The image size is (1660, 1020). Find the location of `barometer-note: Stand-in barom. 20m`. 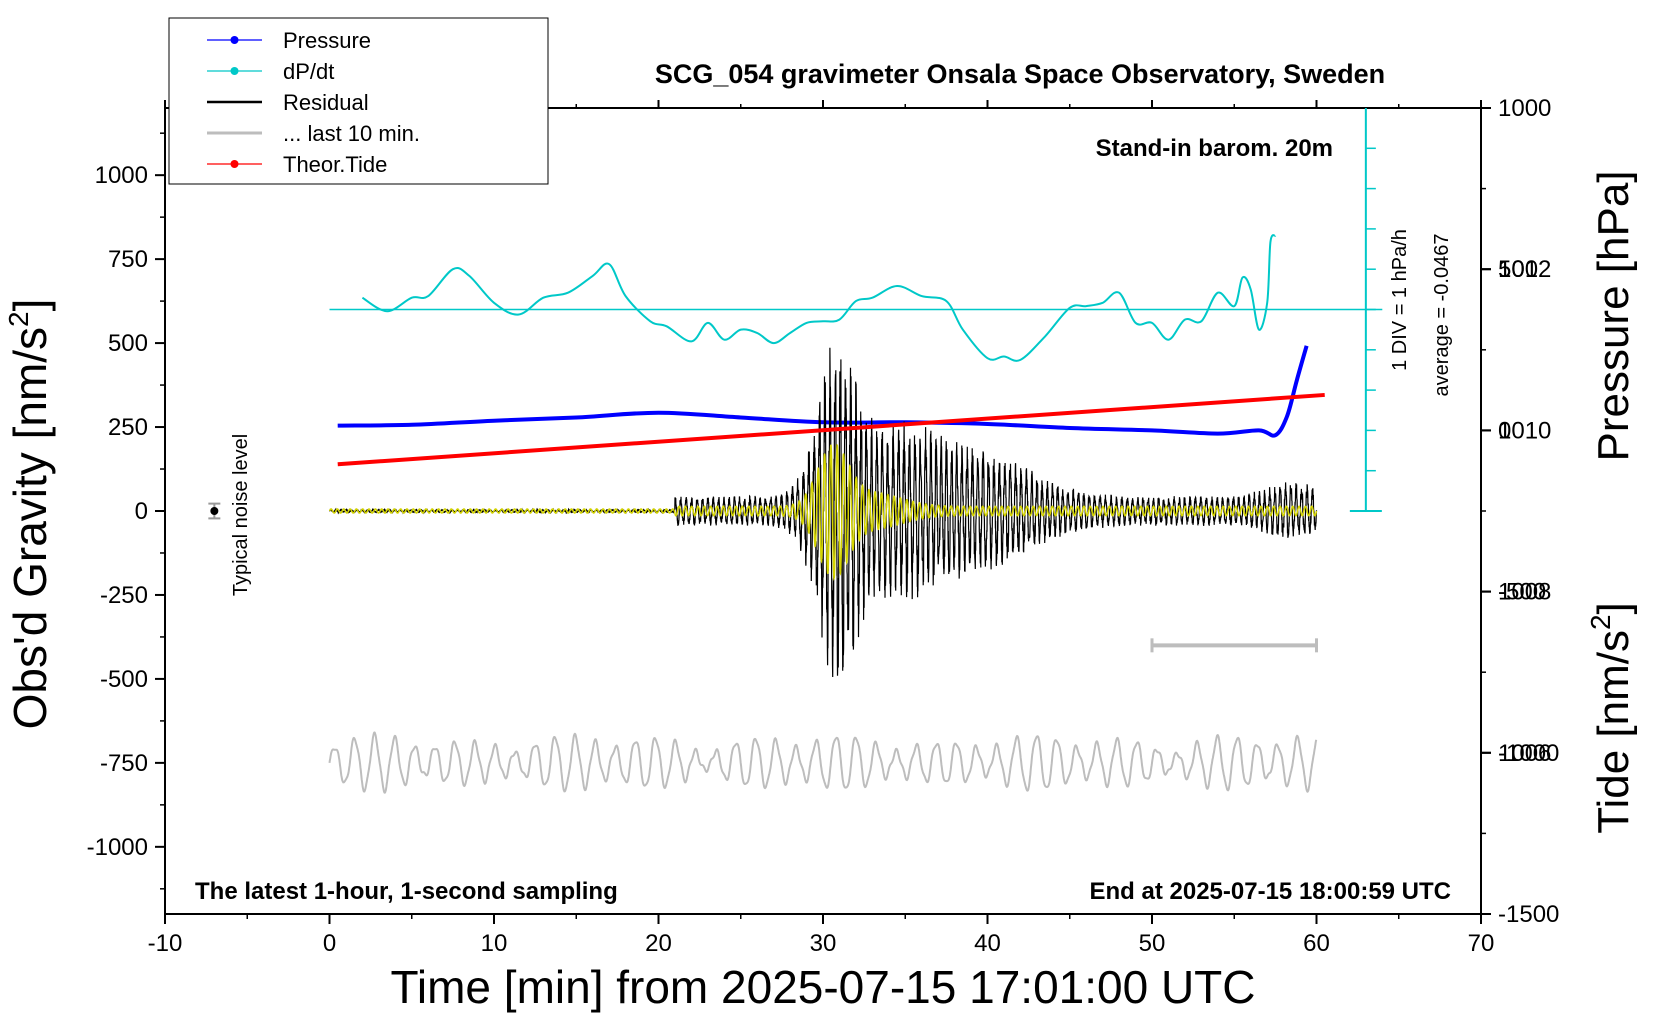

barometer-note: Stand-in barom. 20m is located at coordinates (1214, 148).